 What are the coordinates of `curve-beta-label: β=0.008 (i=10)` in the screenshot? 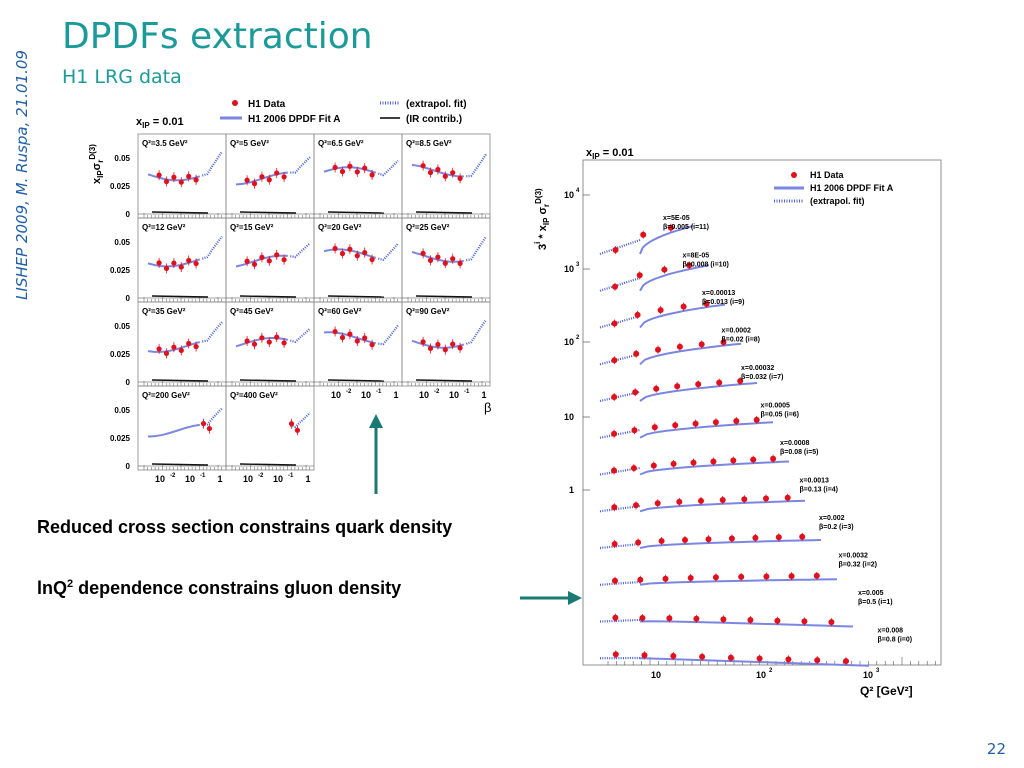 It's located at (706, 265).